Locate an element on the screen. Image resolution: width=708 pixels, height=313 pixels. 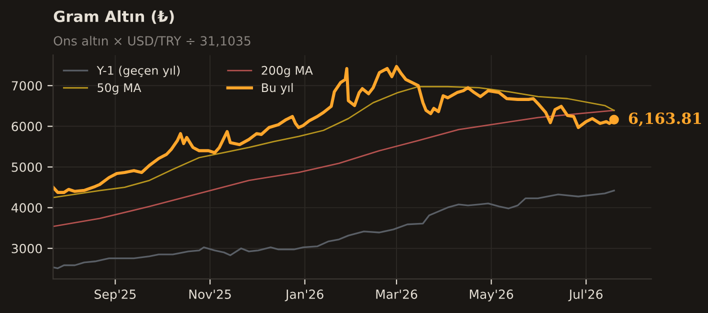
legend-label: Y-1 (geçen yıl) is located at coordinates (138, 72).